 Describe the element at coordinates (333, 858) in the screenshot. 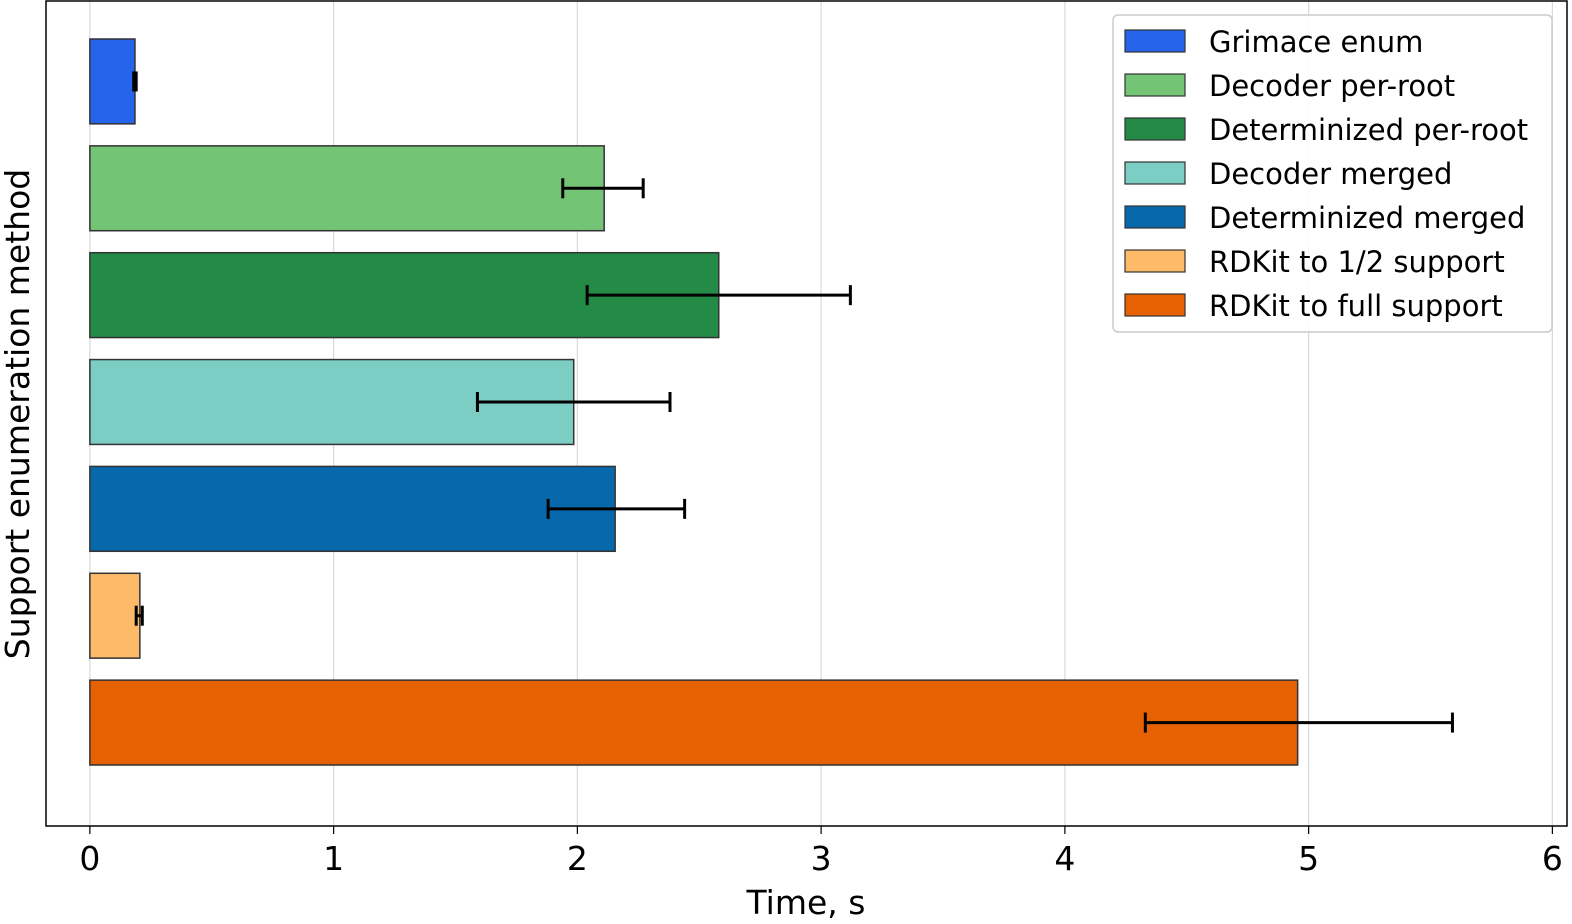

I see `x-tick-label: 1` at that location.